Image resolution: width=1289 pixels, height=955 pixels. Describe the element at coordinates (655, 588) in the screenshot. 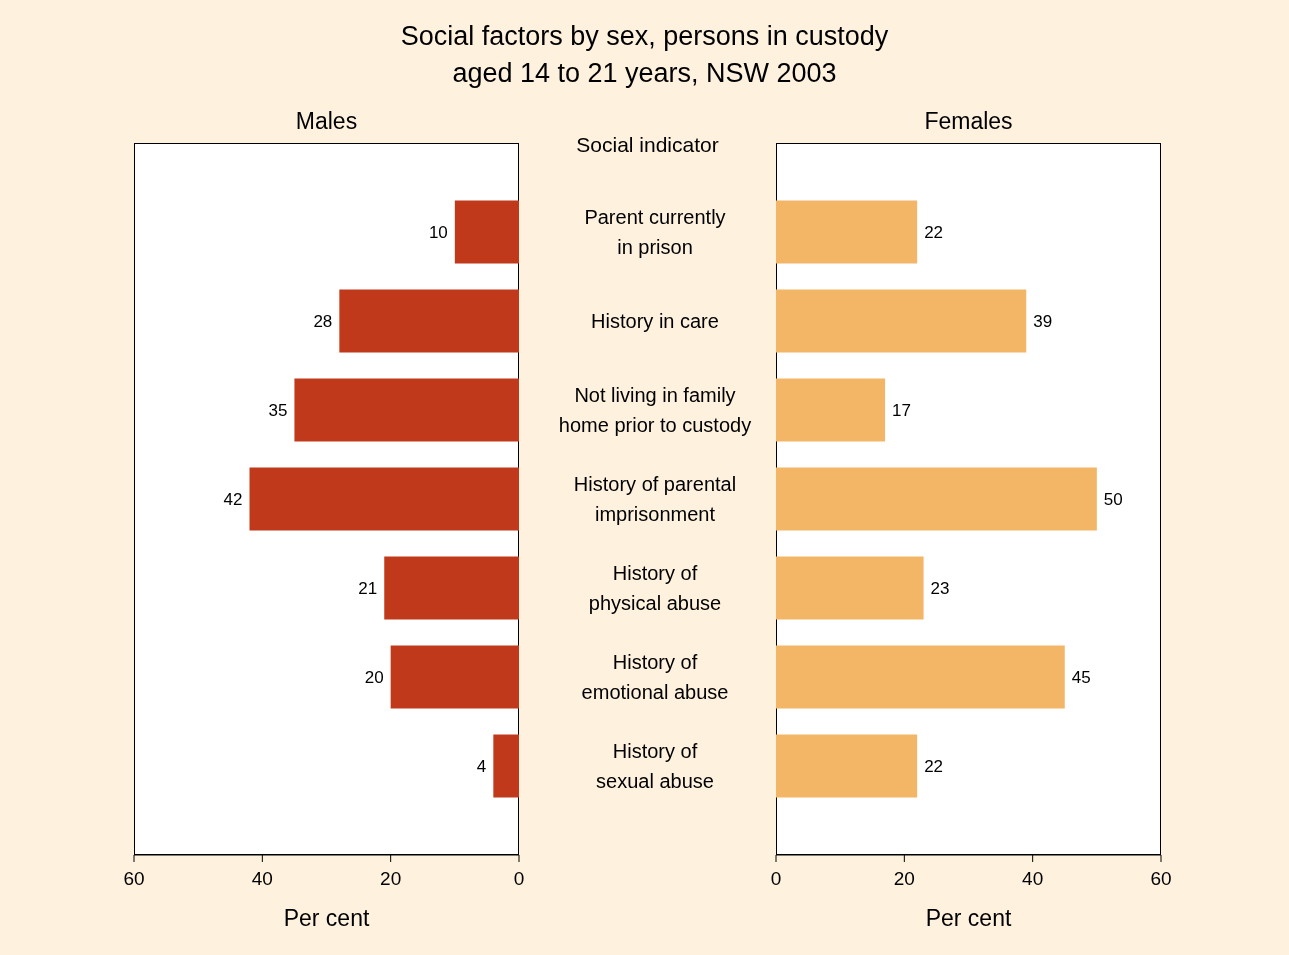

I see `y-tick-label: History of physical abuse` at that location.